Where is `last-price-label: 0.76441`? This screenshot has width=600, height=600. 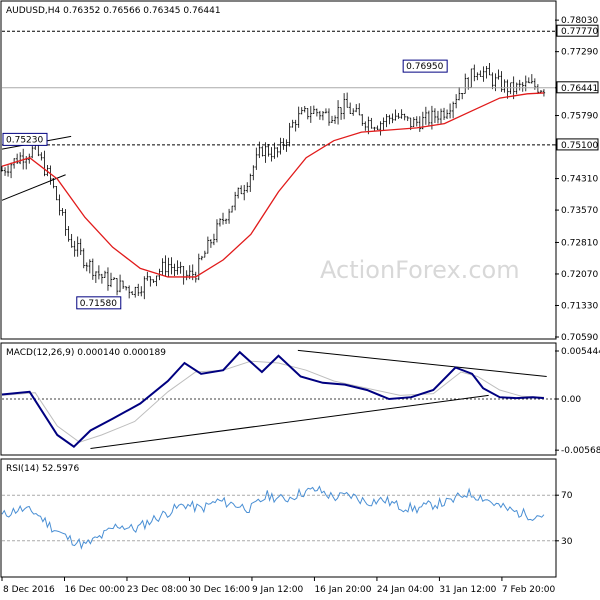
last-price-label: 0.76441 is located at coordinates (579, 89).